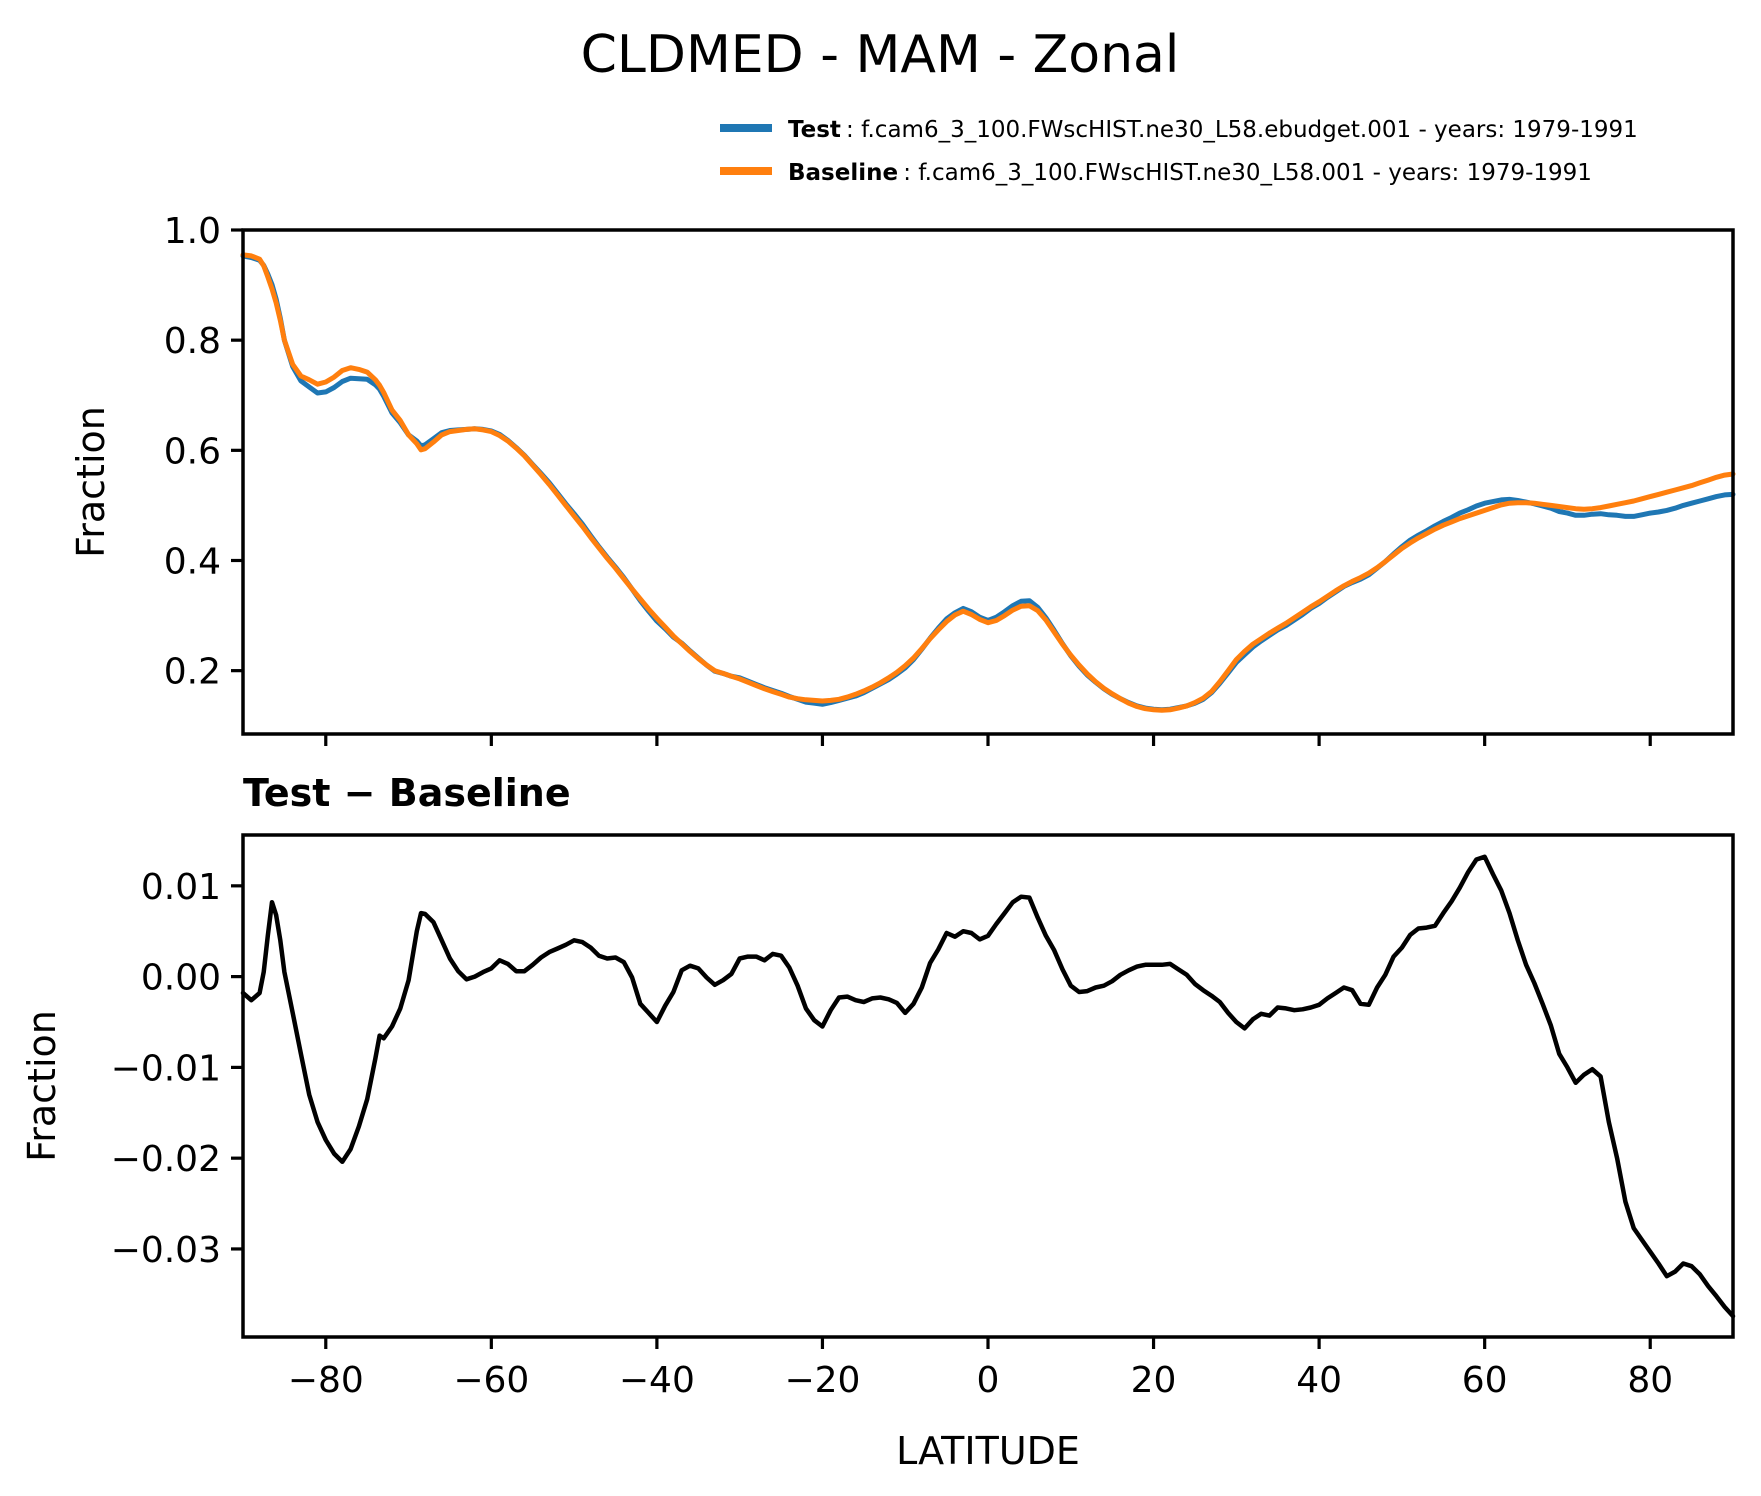 This screenshot has height=1496, width=1761. I want to click on y-tick-label: 0.00, so click(181, 978).